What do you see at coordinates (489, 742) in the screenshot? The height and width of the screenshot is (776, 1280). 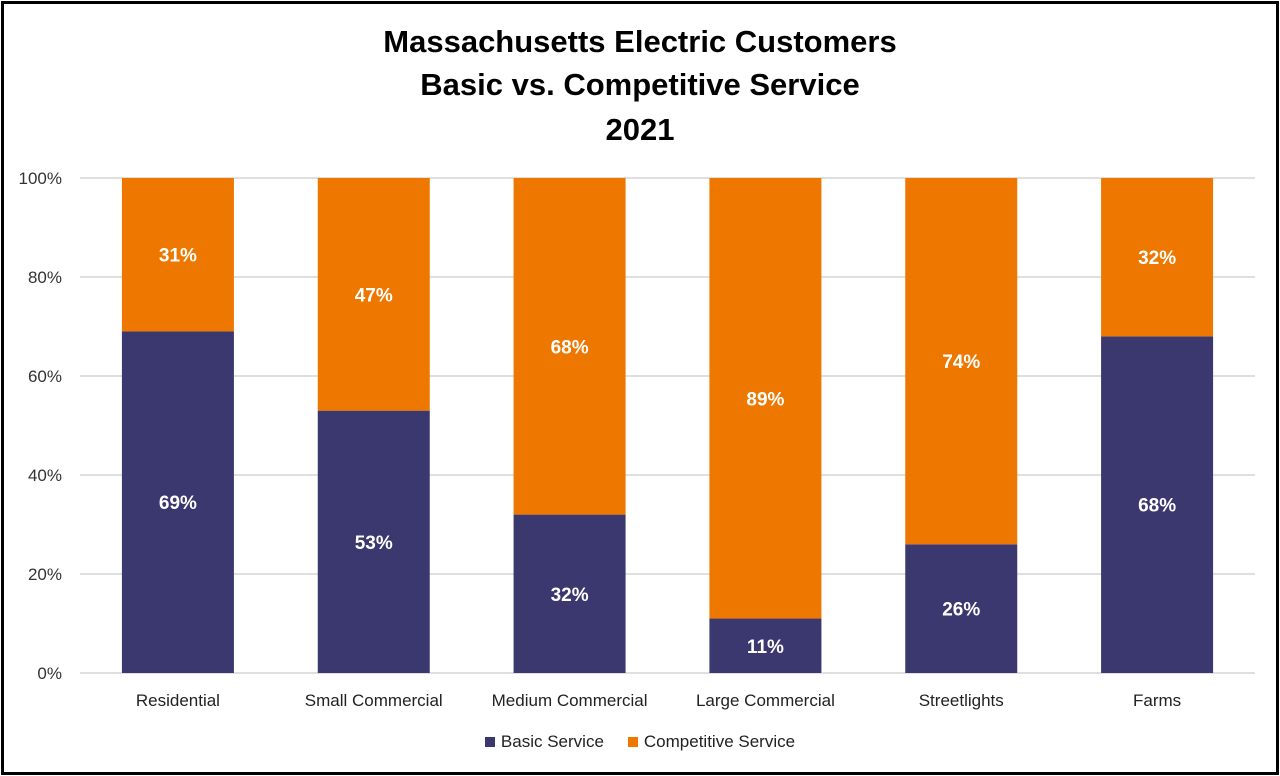 I see `legend-swatch-basic` at bounding box center [489, 742].